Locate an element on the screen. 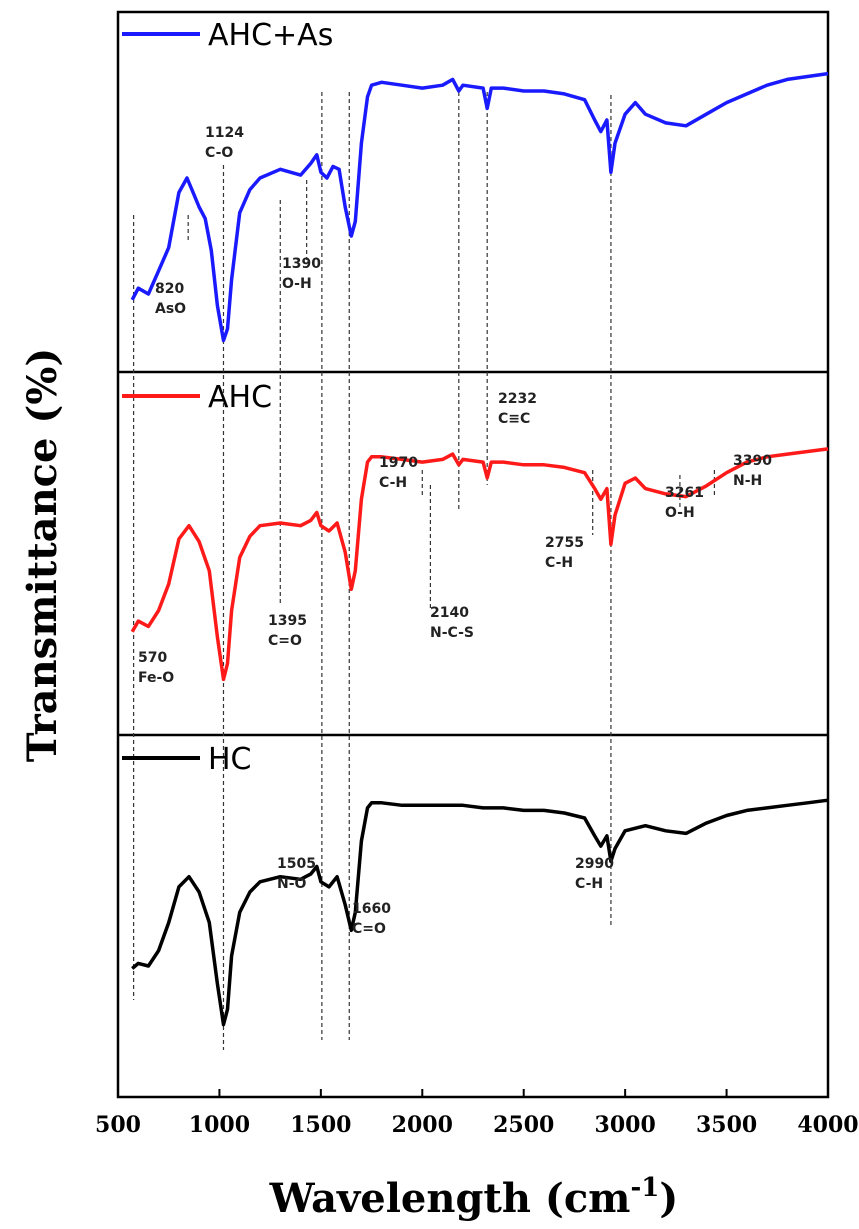 The image size is (859, 1229). annotation-wavenumber: 1124 is located at coordinates (224, 133).